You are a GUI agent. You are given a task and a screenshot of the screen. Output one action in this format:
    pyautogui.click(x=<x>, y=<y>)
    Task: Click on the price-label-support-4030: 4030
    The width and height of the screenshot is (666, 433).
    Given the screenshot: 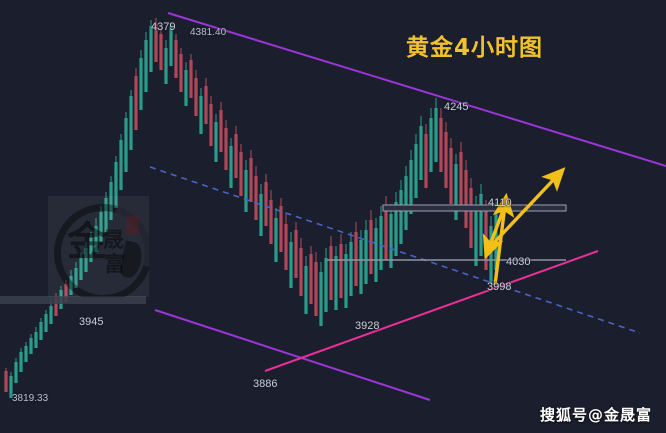 What is the action you would take?
    pyautogui.click(x=518, y=262)
    